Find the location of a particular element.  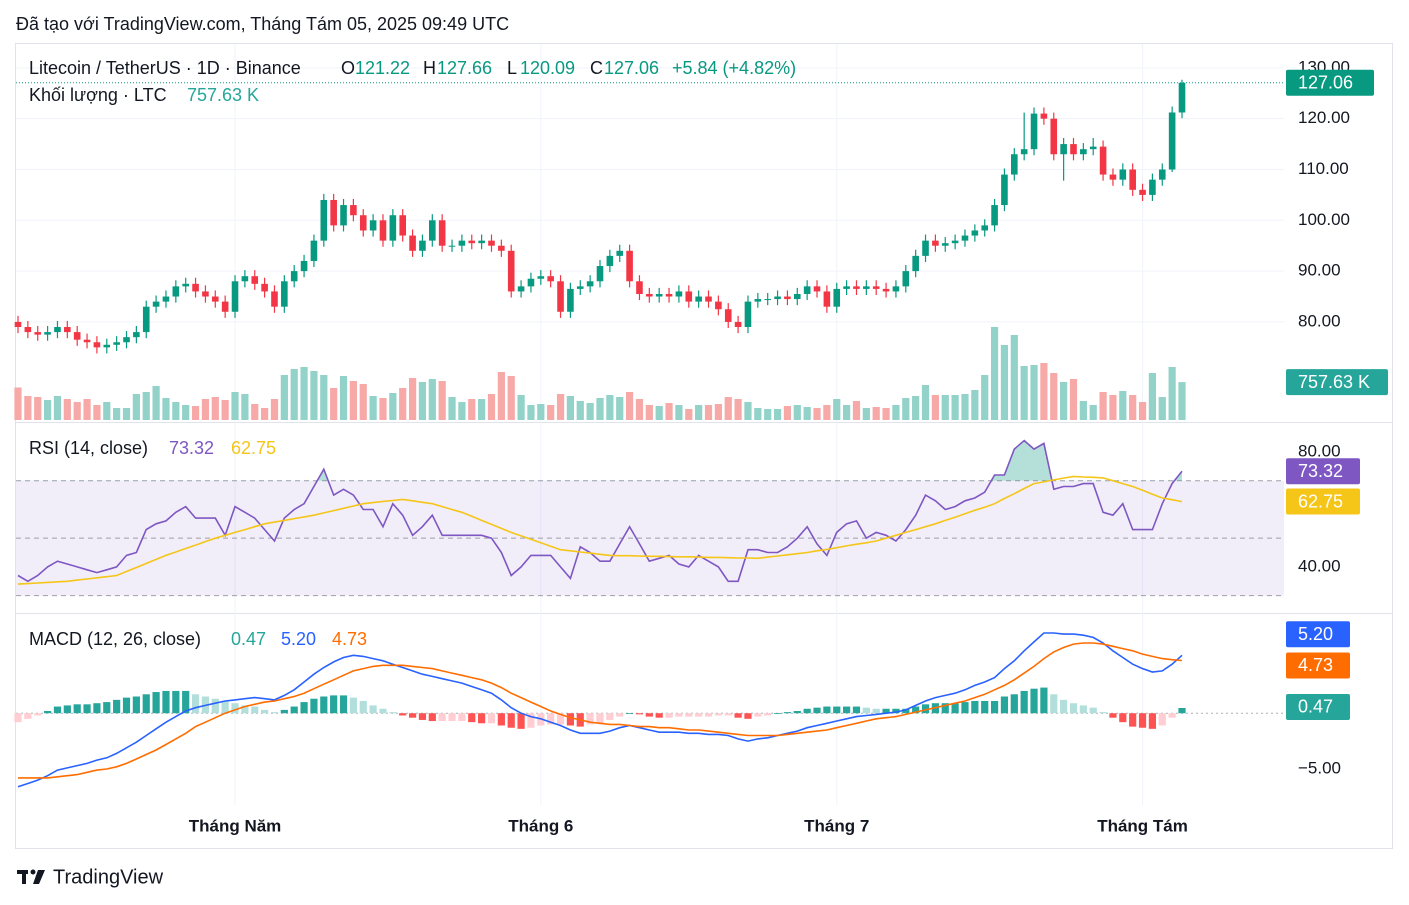

logo-shape is located at coordinates (24, 877).